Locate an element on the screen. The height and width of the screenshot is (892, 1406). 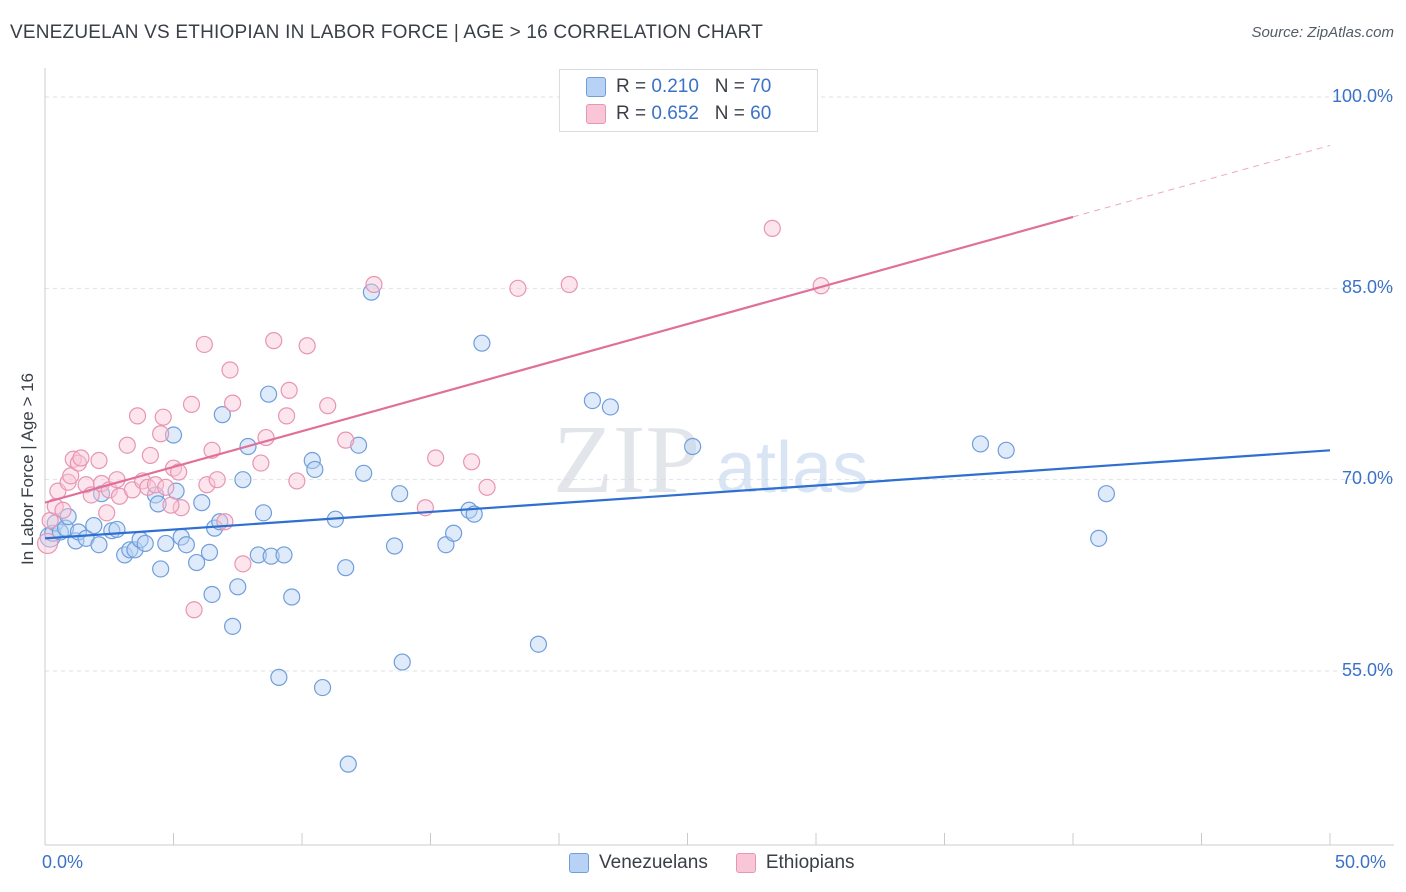
legend-swatch-ethiopians is located at coordinates (745, 863).